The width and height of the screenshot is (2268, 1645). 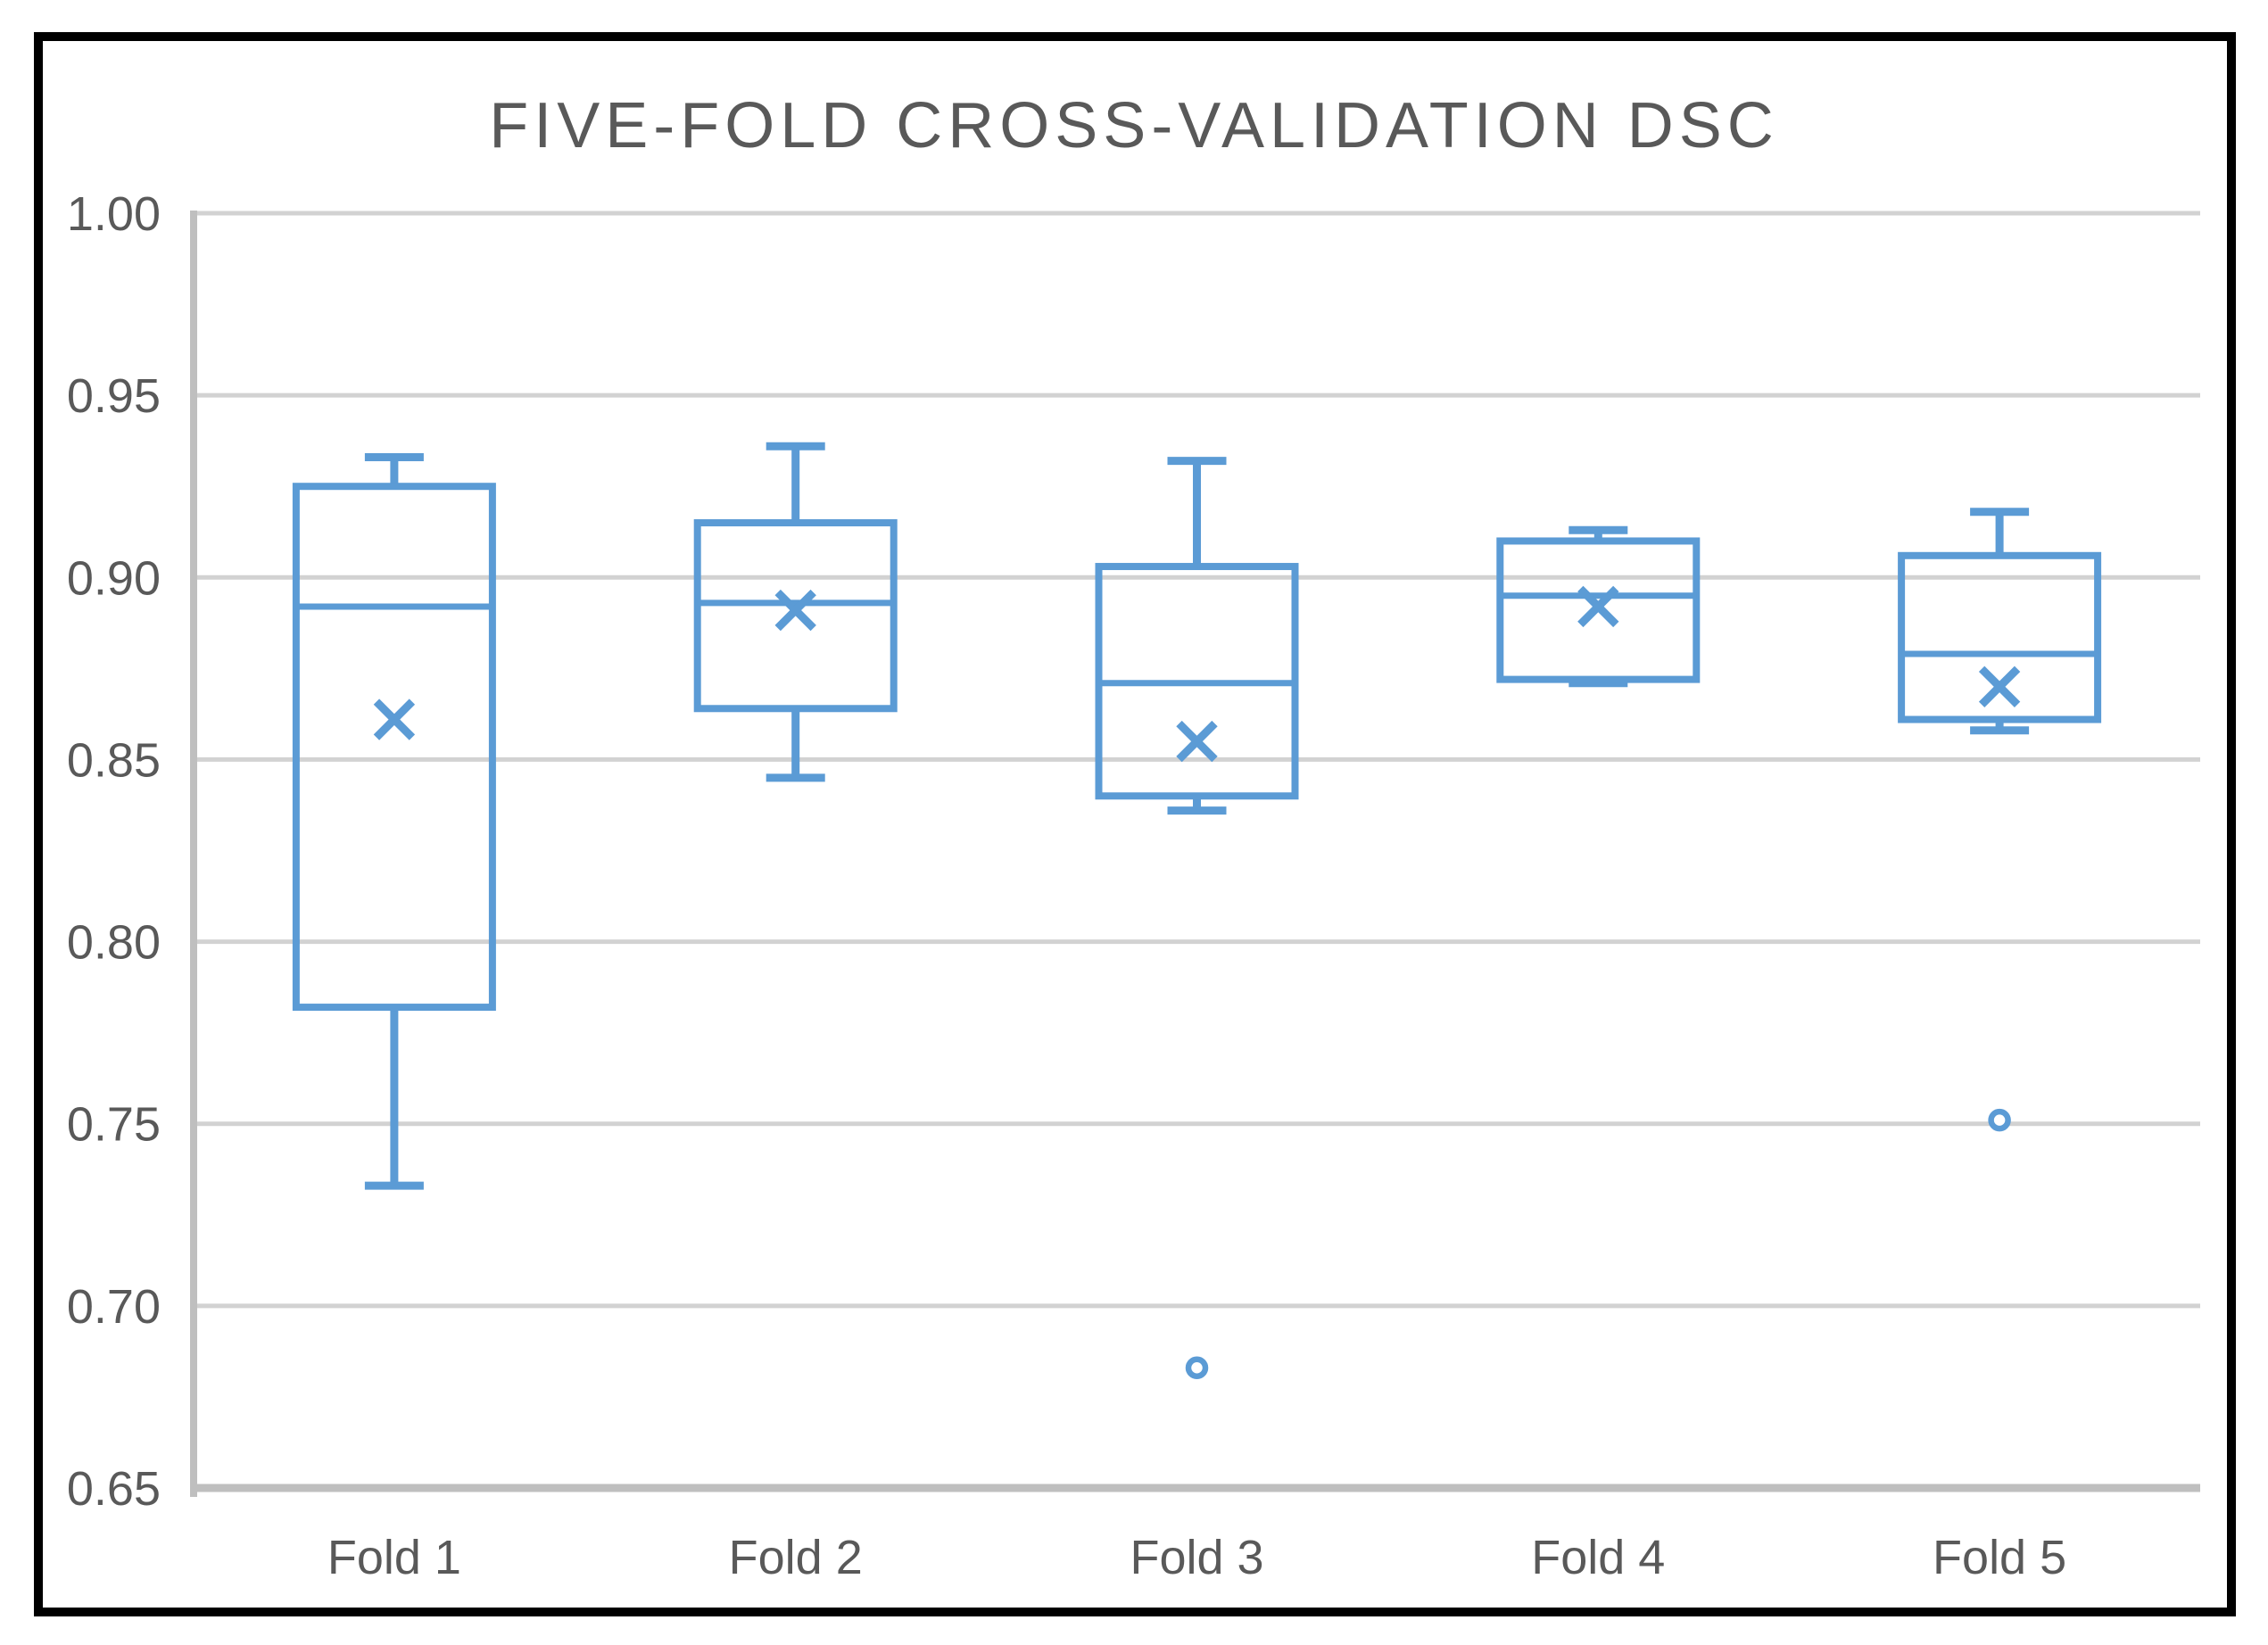 I want to click on y-tick-label-0.80: 0.80, so click(x=114, y=943).